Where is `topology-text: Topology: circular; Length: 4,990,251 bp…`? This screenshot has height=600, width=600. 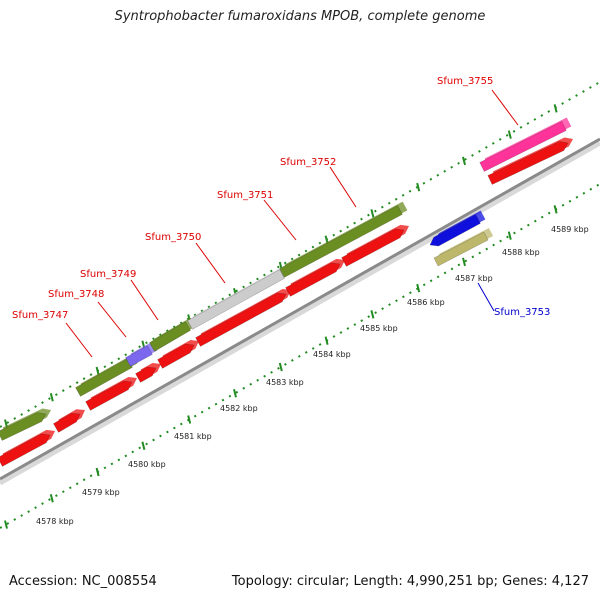
topology-text: Topology: circular; Length: 4,990,251 bp… is located at coordinates (410, 581).